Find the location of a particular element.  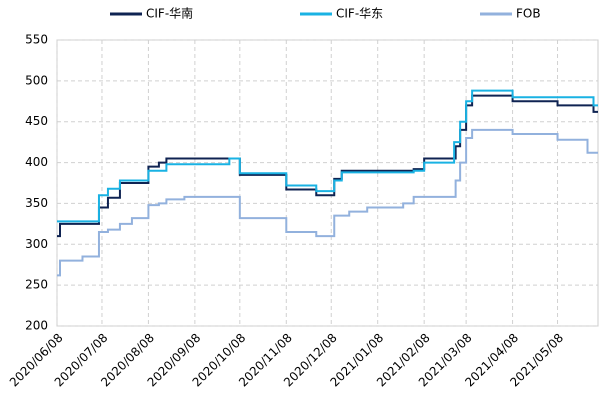

legend-label: FOB is located at coordinates (528, 14).